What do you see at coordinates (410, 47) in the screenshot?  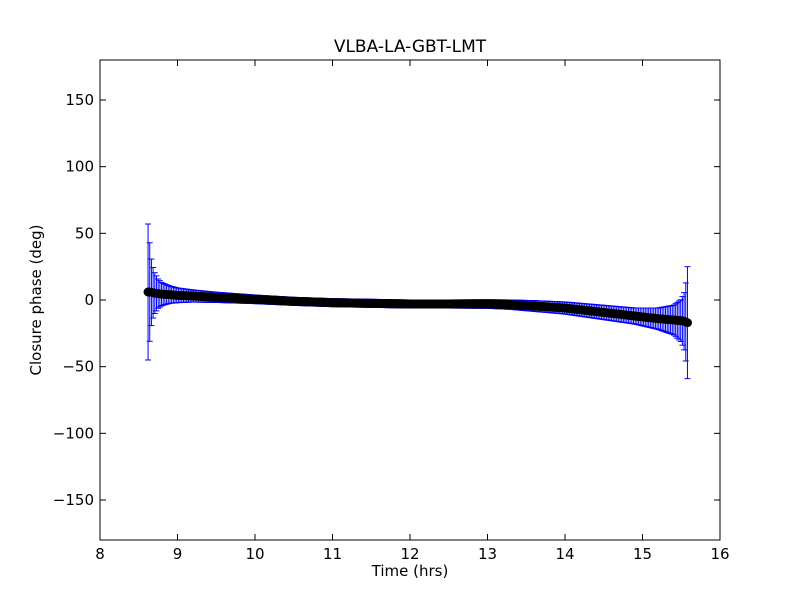 I see `chart-title: VLBA-LA-GBT-LMT` at bounding box center [410, 47].